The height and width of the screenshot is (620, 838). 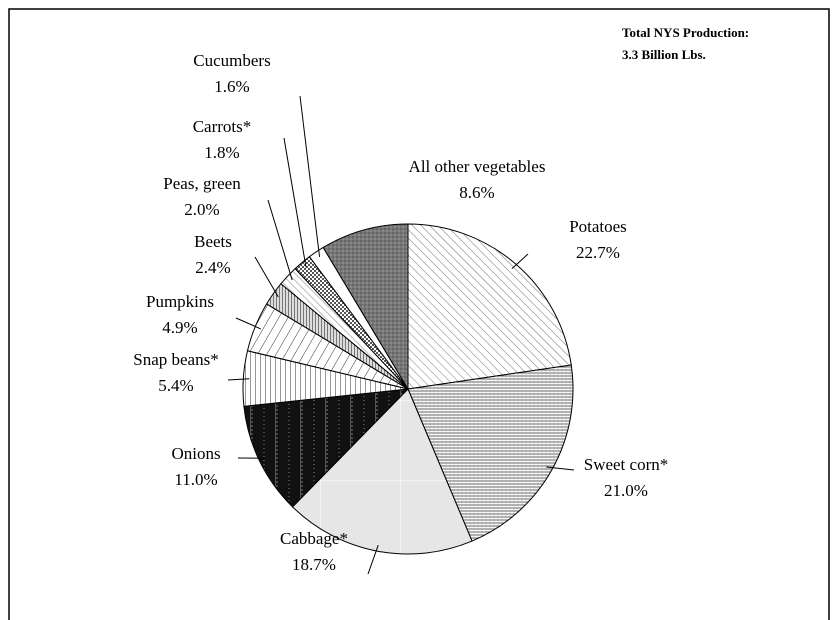 I want to click on value-label: 5.4%, so click(x=175, y=385).